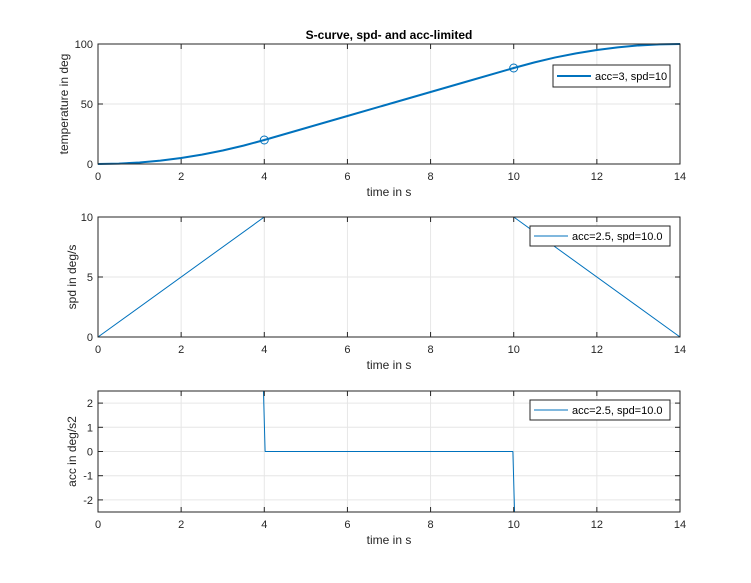 This screenshot has width=751, height=583. I want to click on y-tick-label: 100, so click(84, 45).